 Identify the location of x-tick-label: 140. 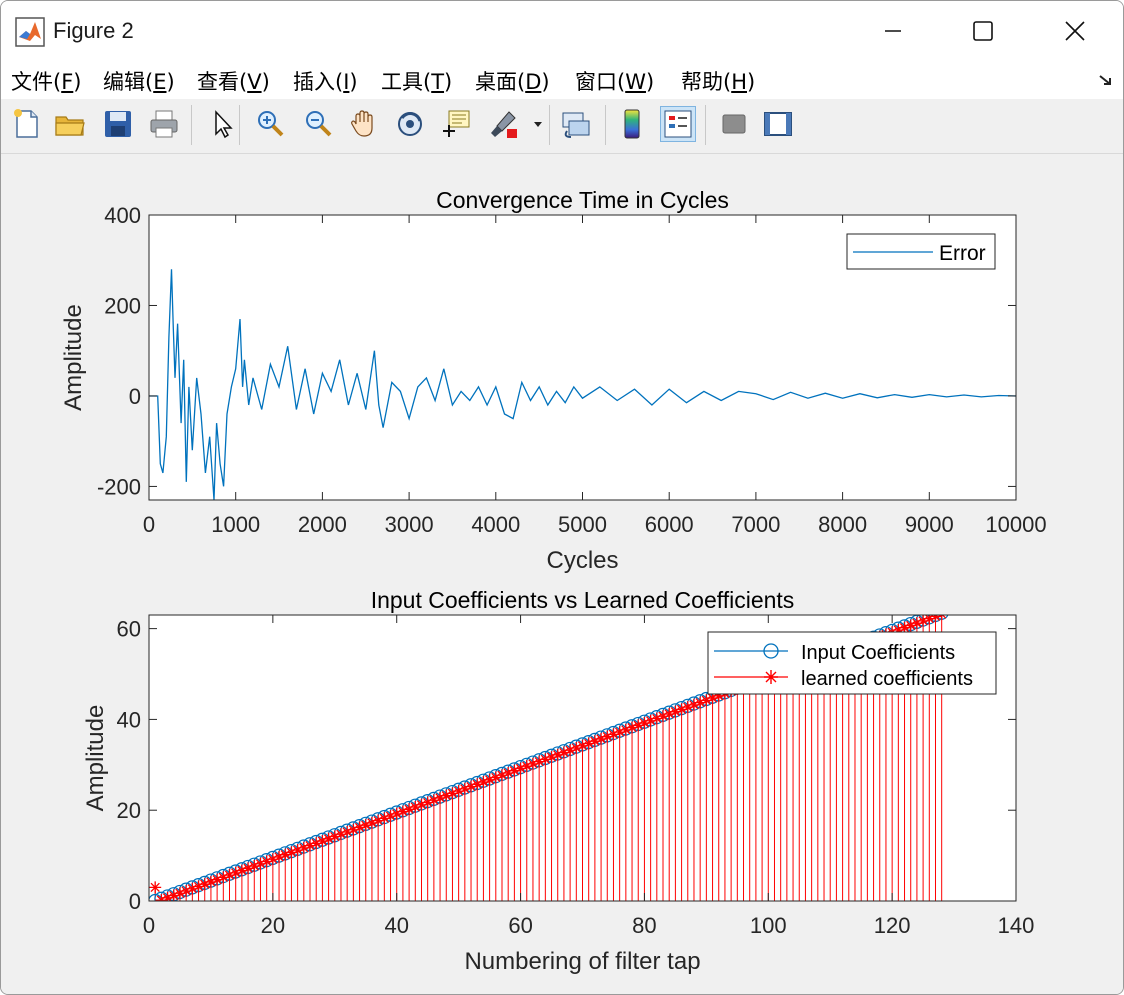
(1016, 925).